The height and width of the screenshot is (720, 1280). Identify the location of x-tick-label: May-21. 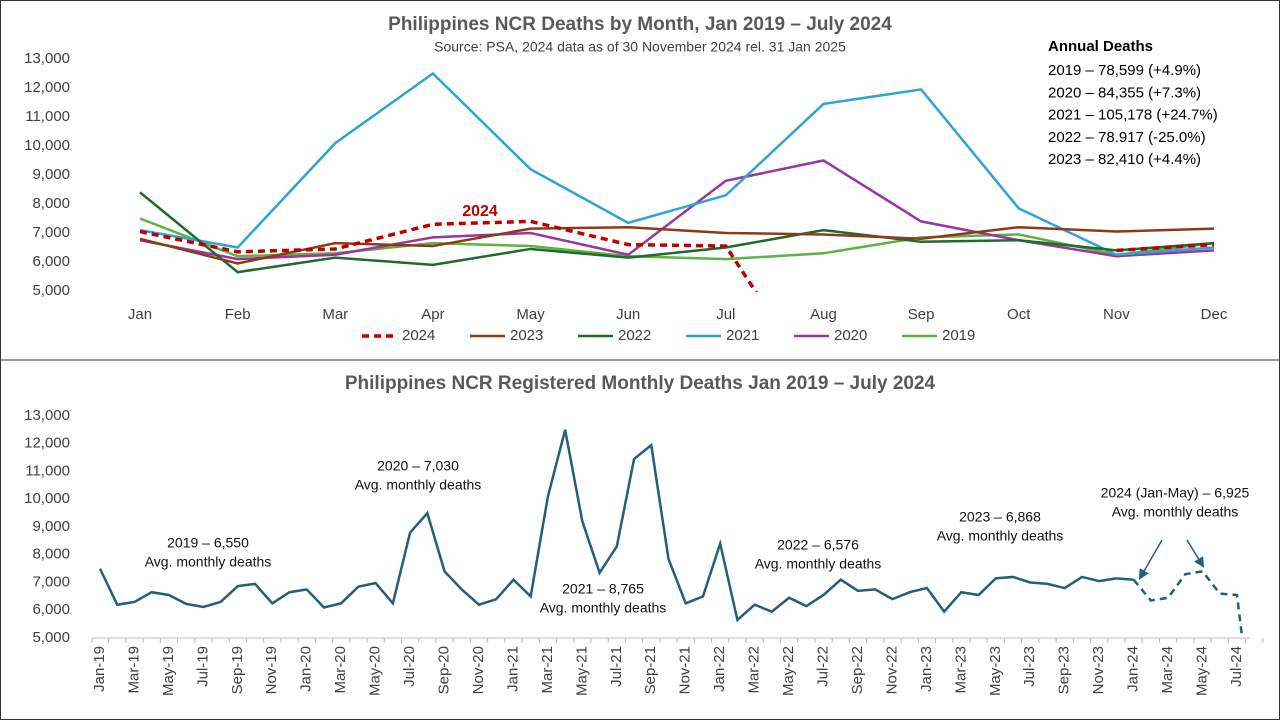
(581, 671).